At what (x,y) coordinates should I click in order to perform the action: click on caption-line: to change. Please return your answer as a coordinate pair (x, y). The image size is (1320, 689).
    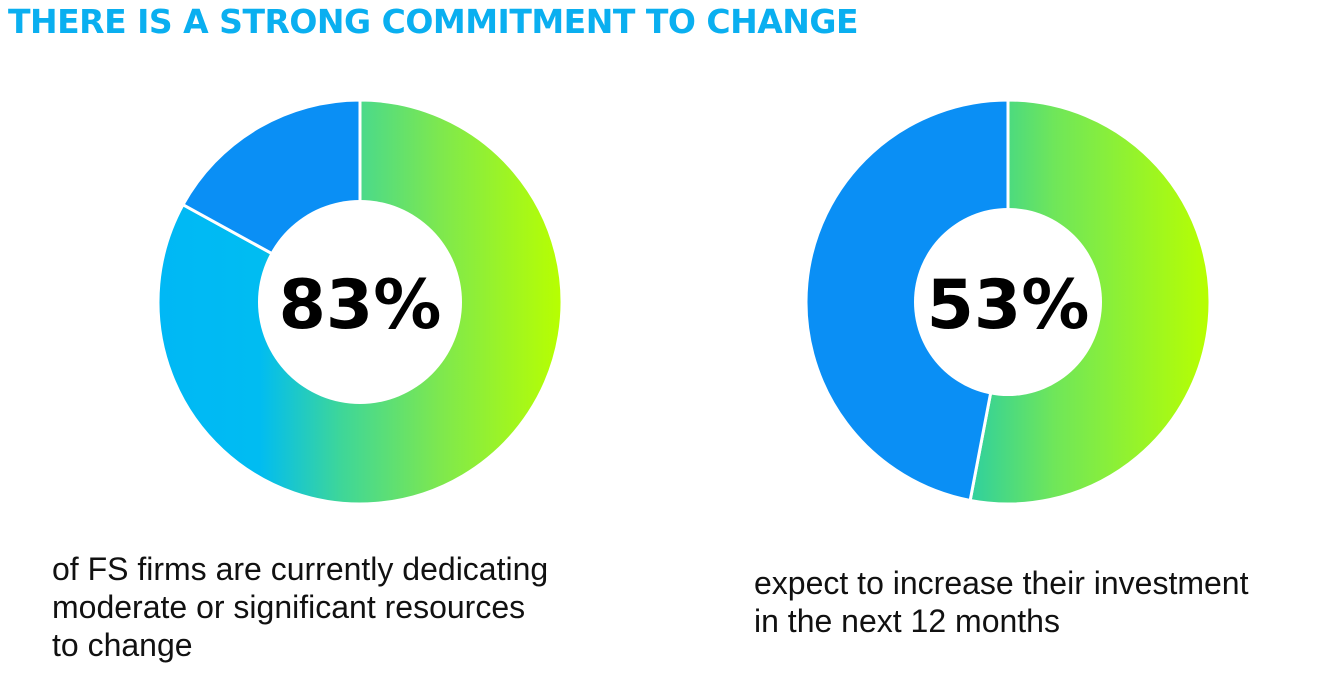
    Looking at the image, I should click on (122, 645).